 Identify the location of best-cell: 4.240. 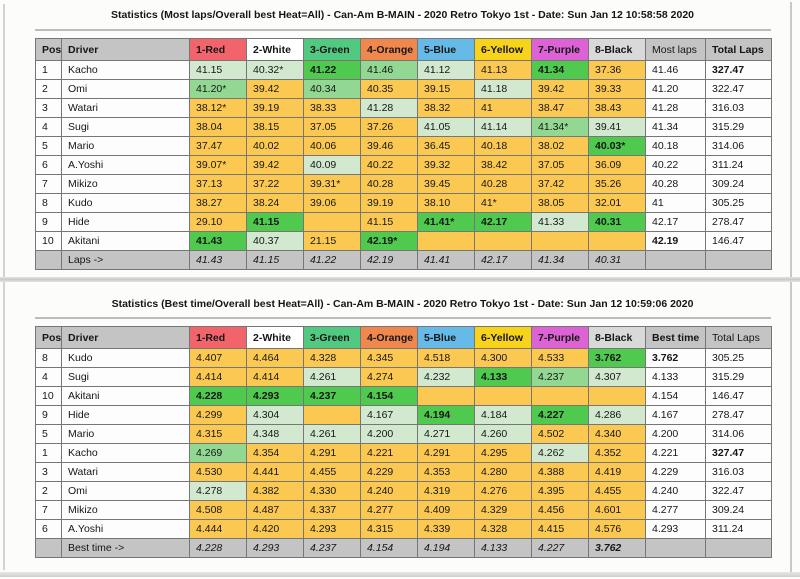
(675, 491).